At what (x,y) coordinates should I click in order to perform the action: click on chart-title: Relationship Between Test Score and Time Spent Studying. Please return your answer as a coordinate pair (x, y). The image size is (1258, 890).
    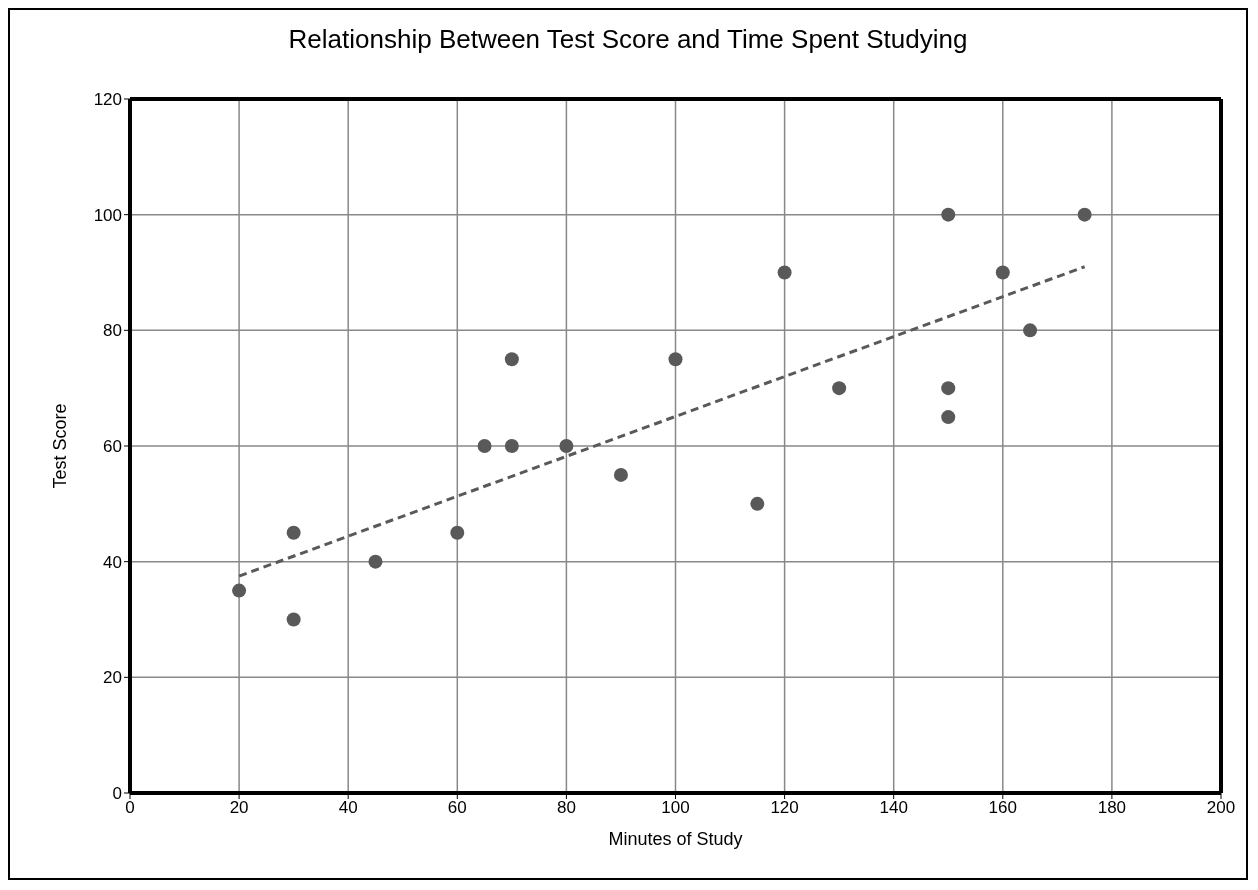
    Looking at the image, I should click on (628, 40).